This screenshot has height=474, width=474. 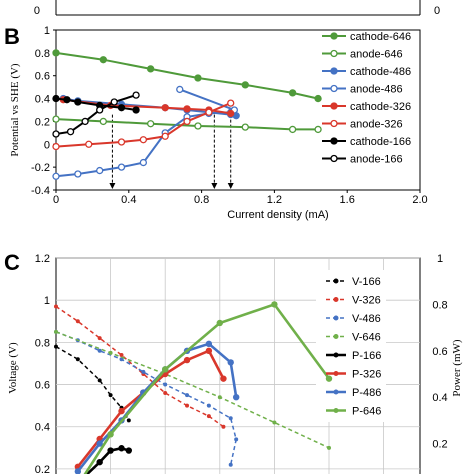 I want to click on y2-tick-label: 0.6, so click(x=439, y=352).